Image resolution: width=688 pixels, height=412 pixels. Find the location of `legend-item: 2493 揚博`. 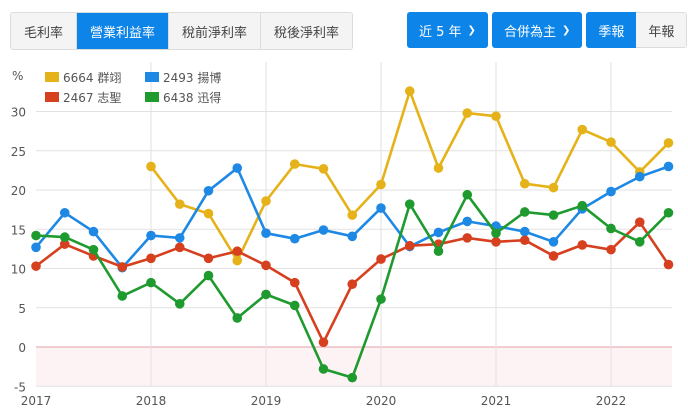

legend-item: 2493 揚博 is located at coordinates (183, 77).